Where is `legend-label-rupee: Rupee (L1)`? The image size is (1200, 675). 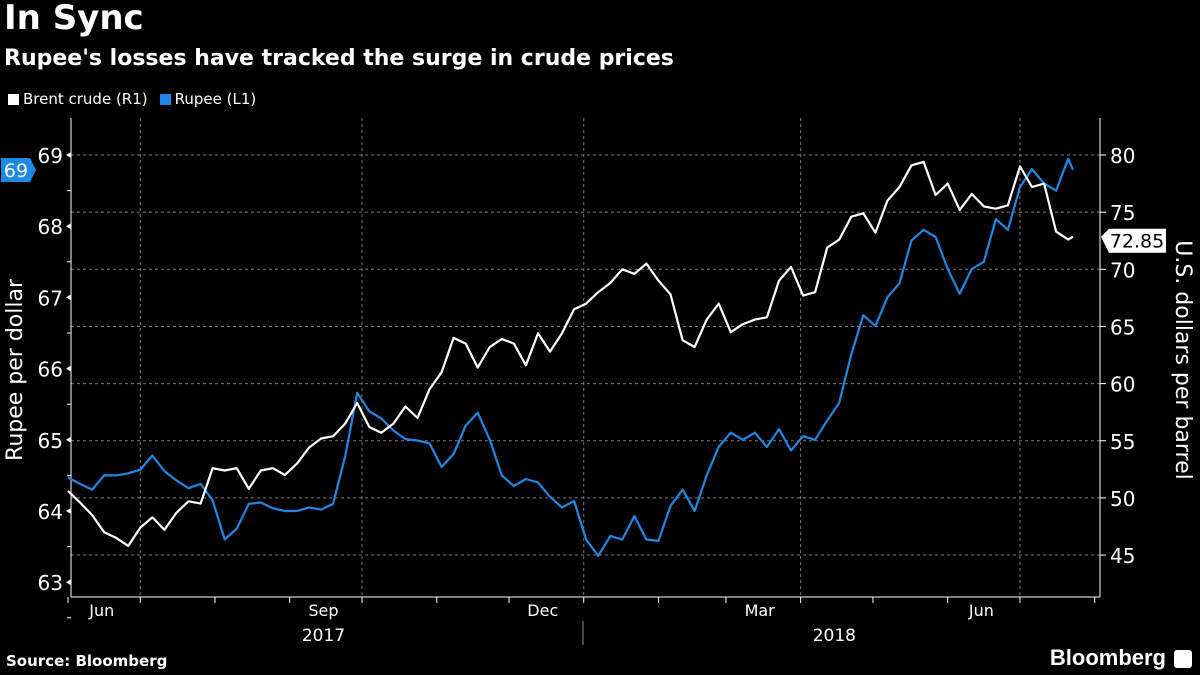 legend-label-rupee: Rupee (L1) is located at coordinates (215, 99).